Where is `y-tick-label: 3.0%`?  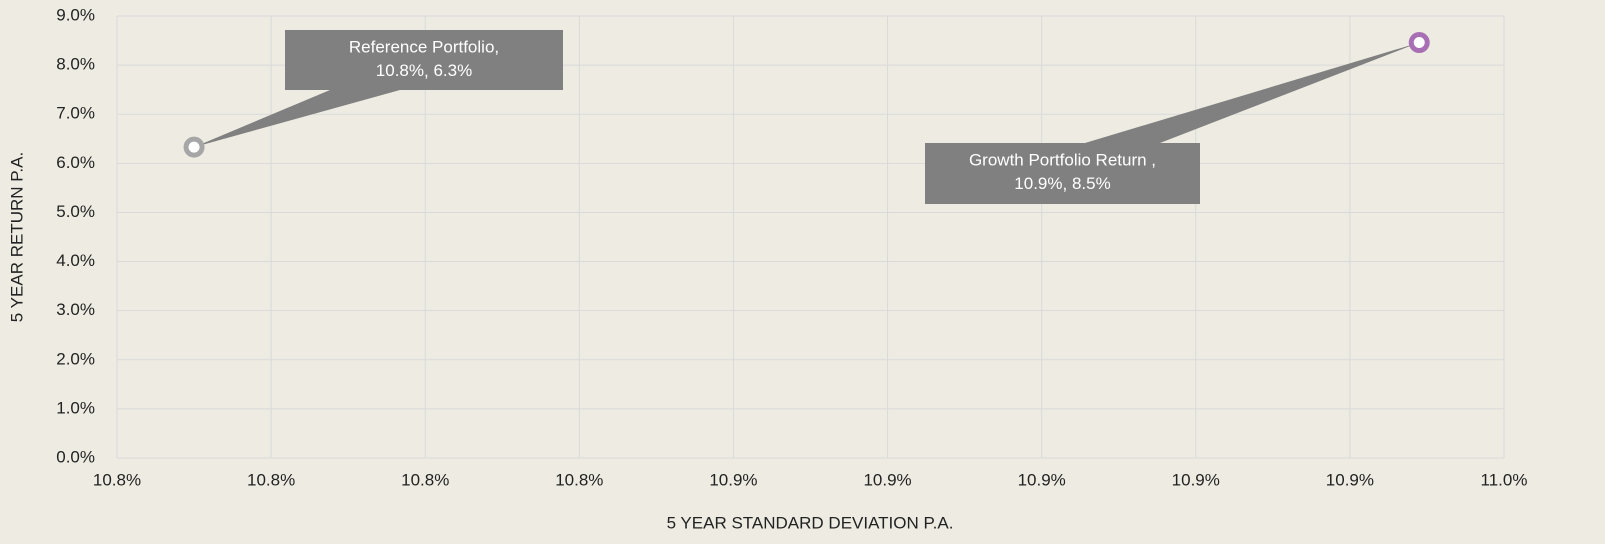 y-tick-label: 3.0% is located at coordinates (75, 309).